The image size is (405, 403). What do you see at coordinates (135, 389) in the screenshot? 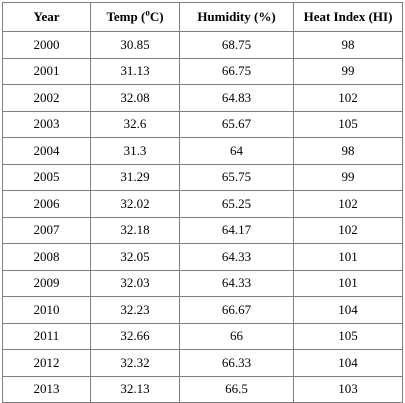
I see `temp-cell: 32.13` at bounding box center [135, 389].